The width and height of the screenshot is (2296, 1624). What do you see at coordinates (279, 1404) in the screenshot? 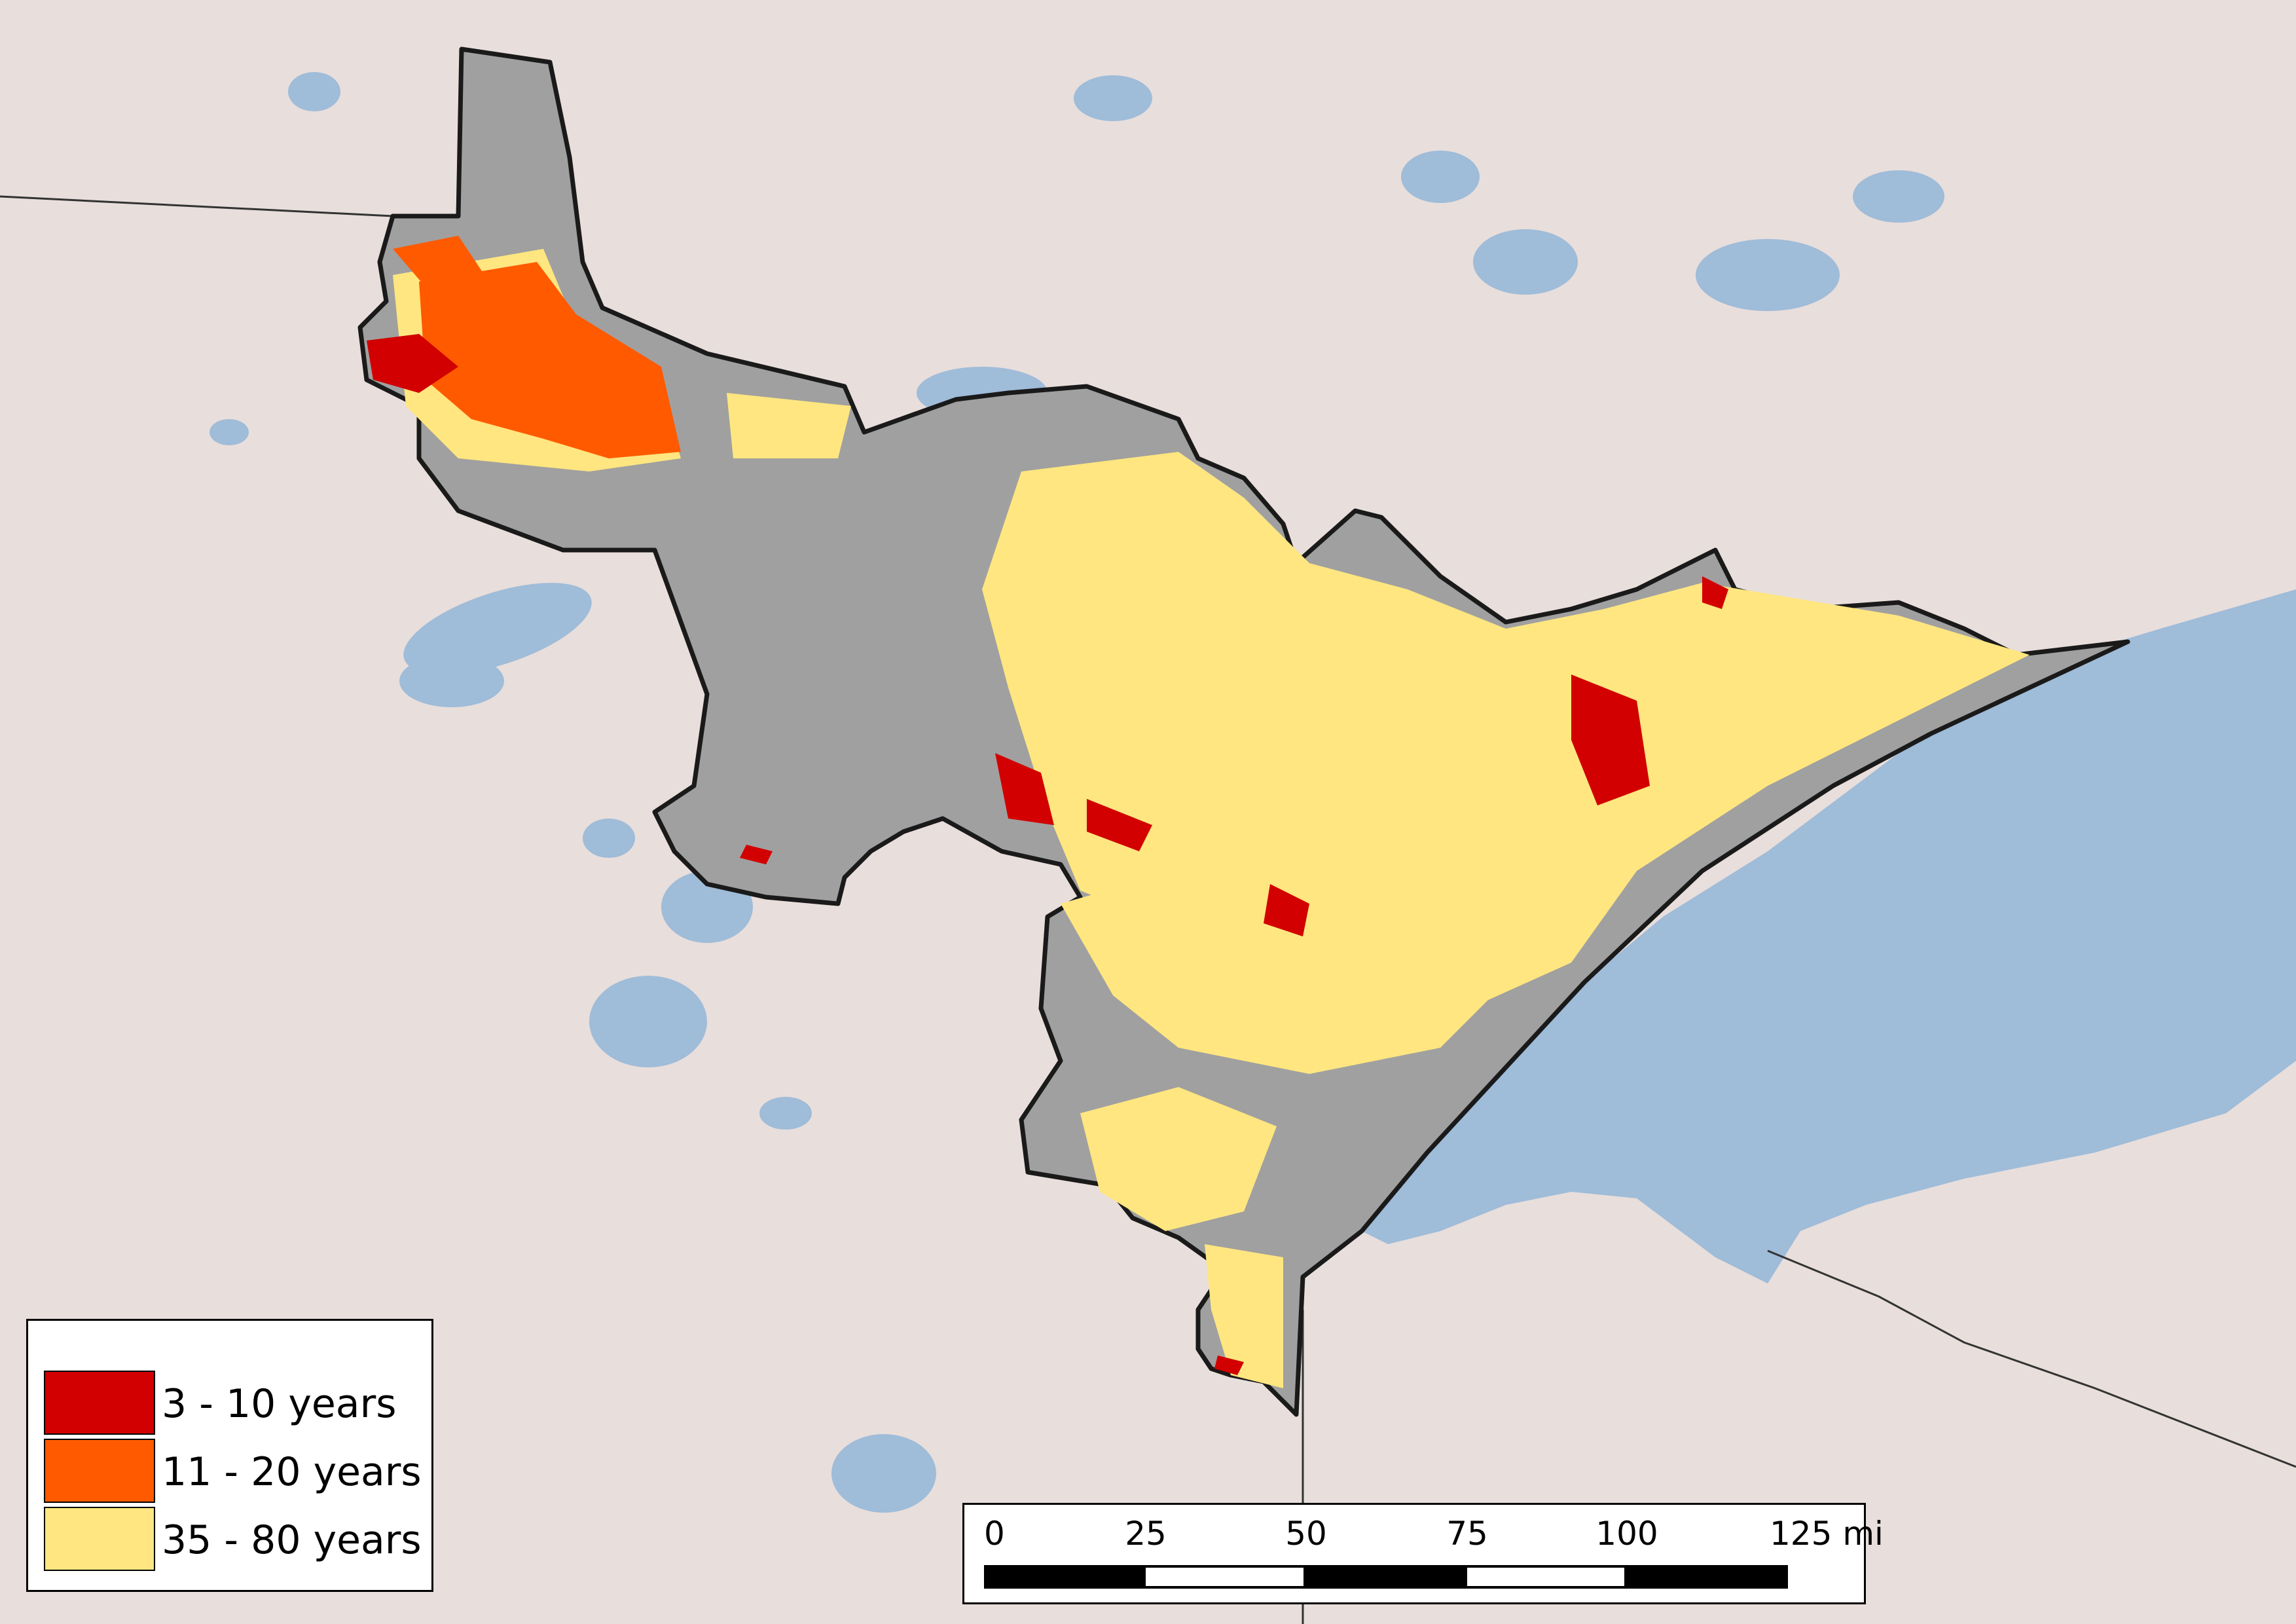
I see `legend-label: 3 - 10 years` at bounding box center [279, 1404].